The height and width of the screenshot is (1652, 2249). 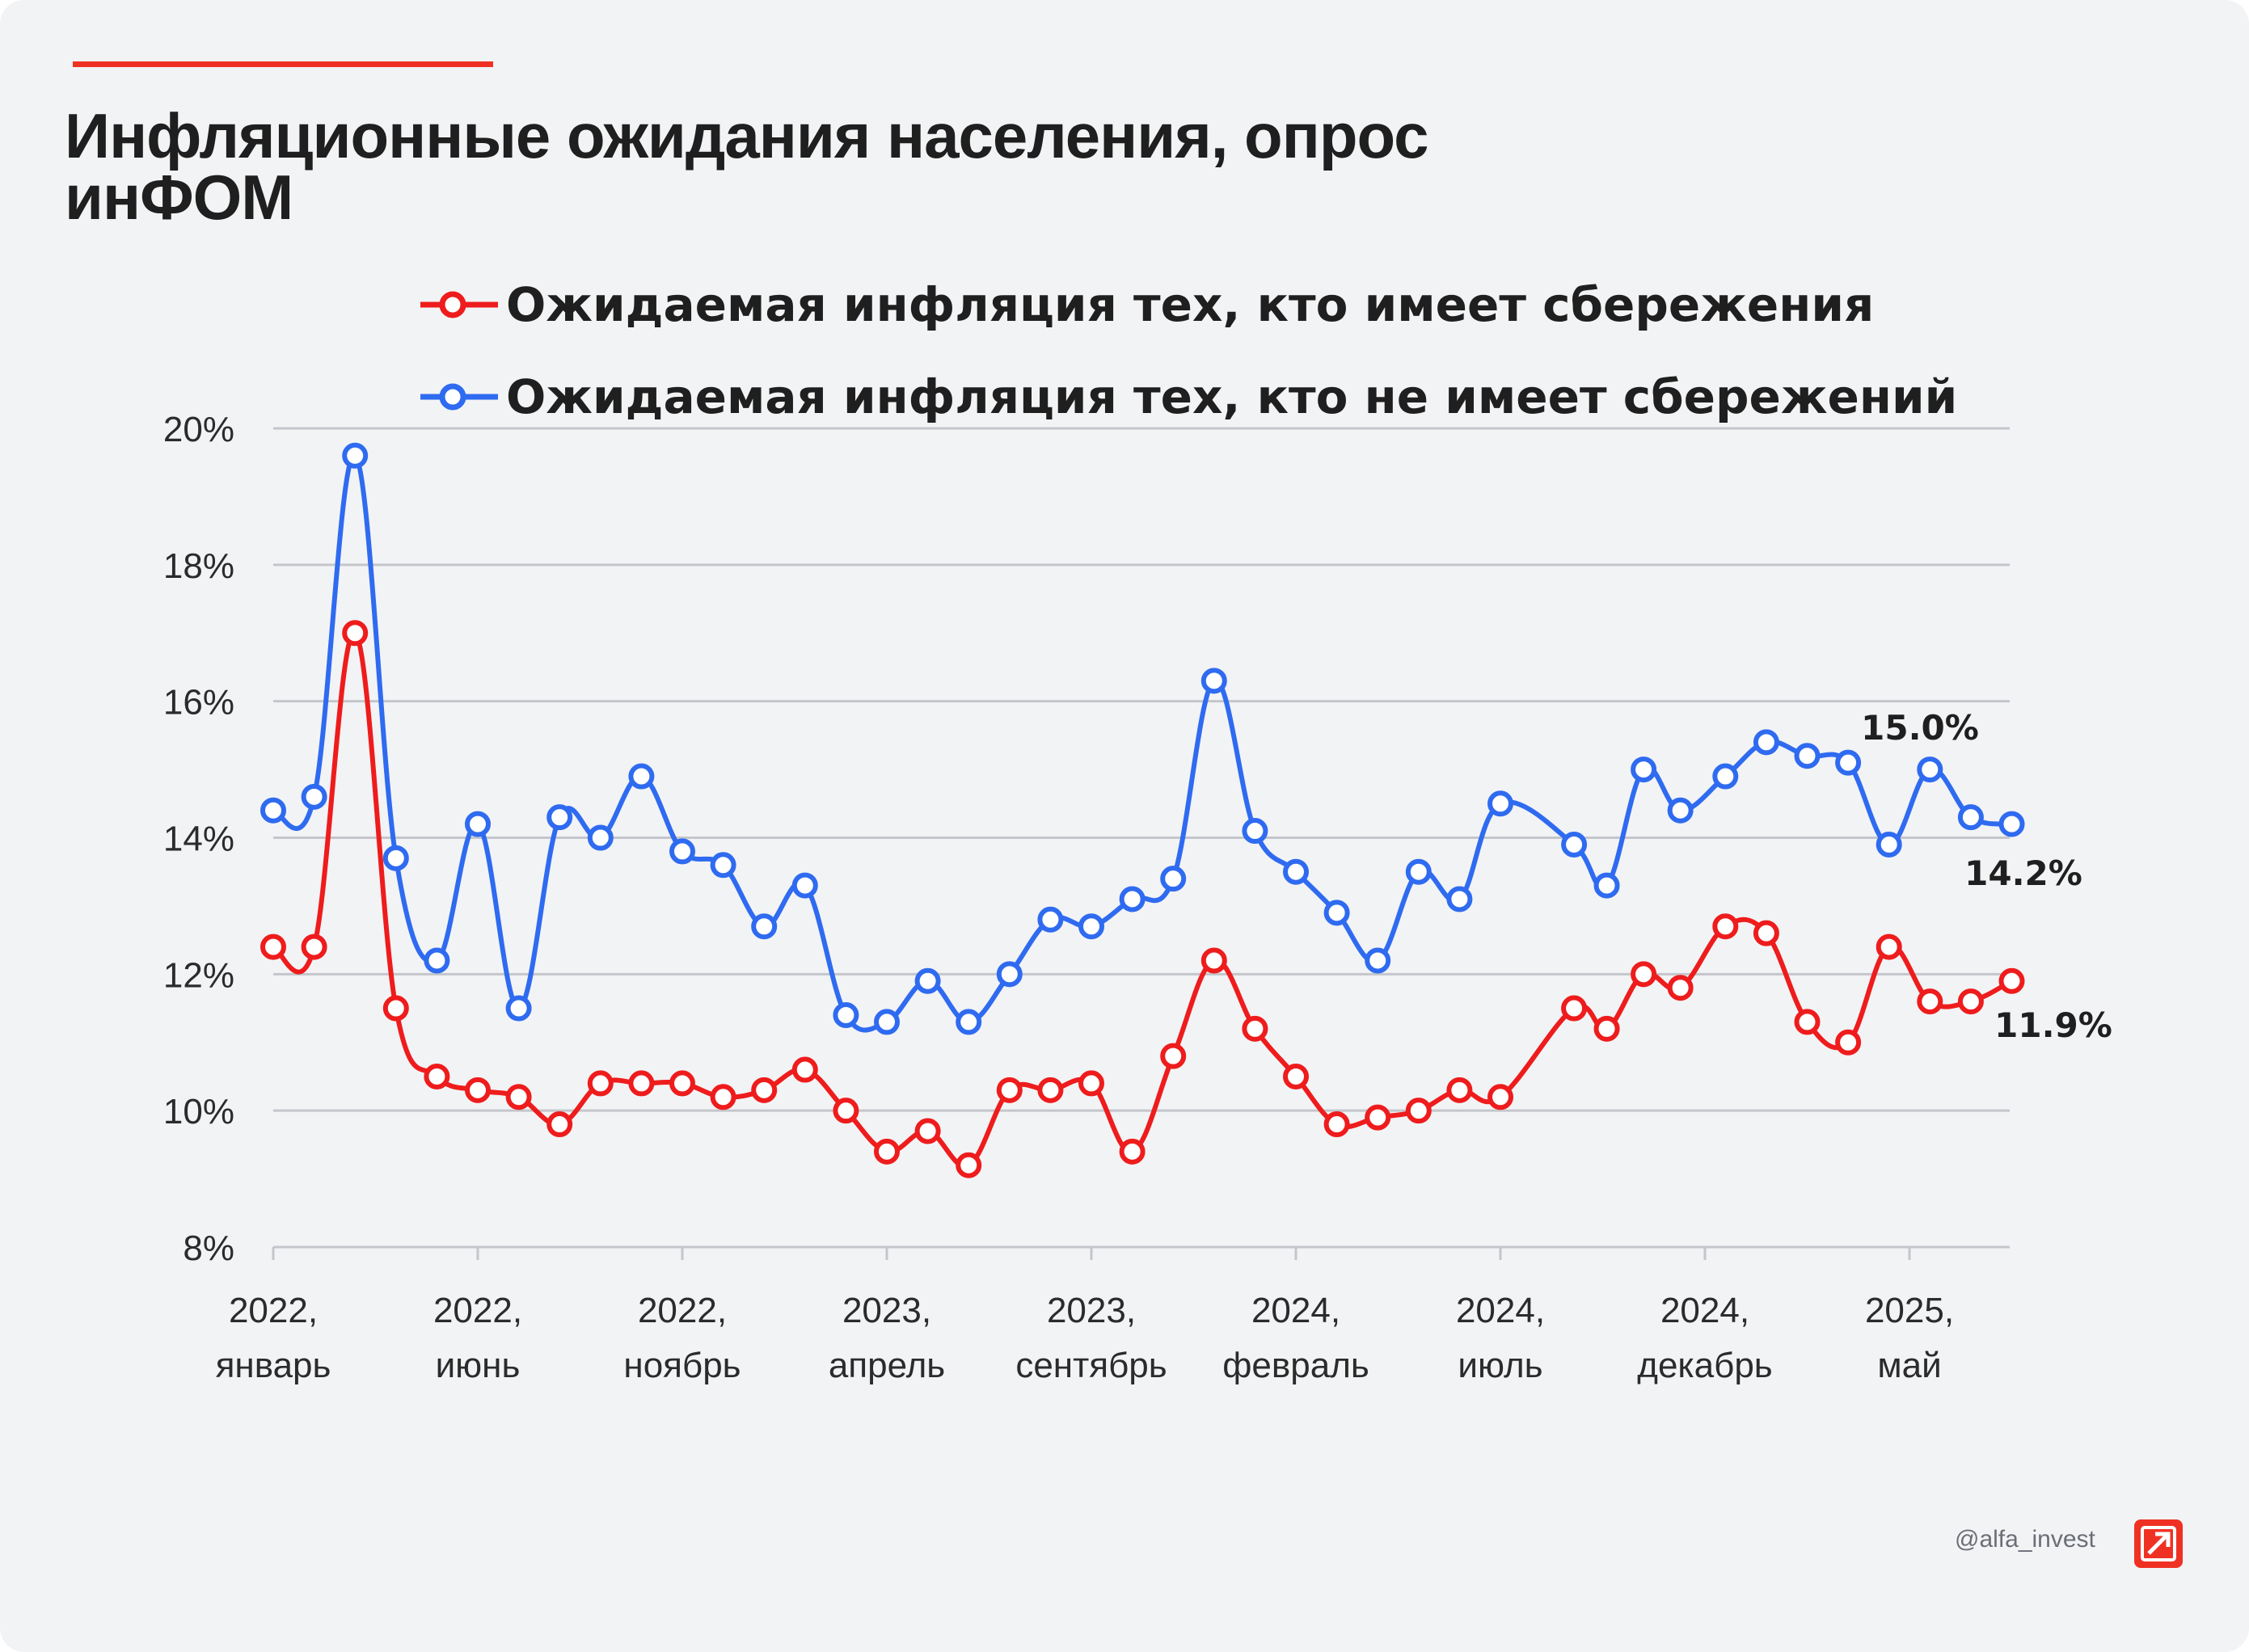 I want to click on y-tick-label: 20%, so click(x=198, y=430).